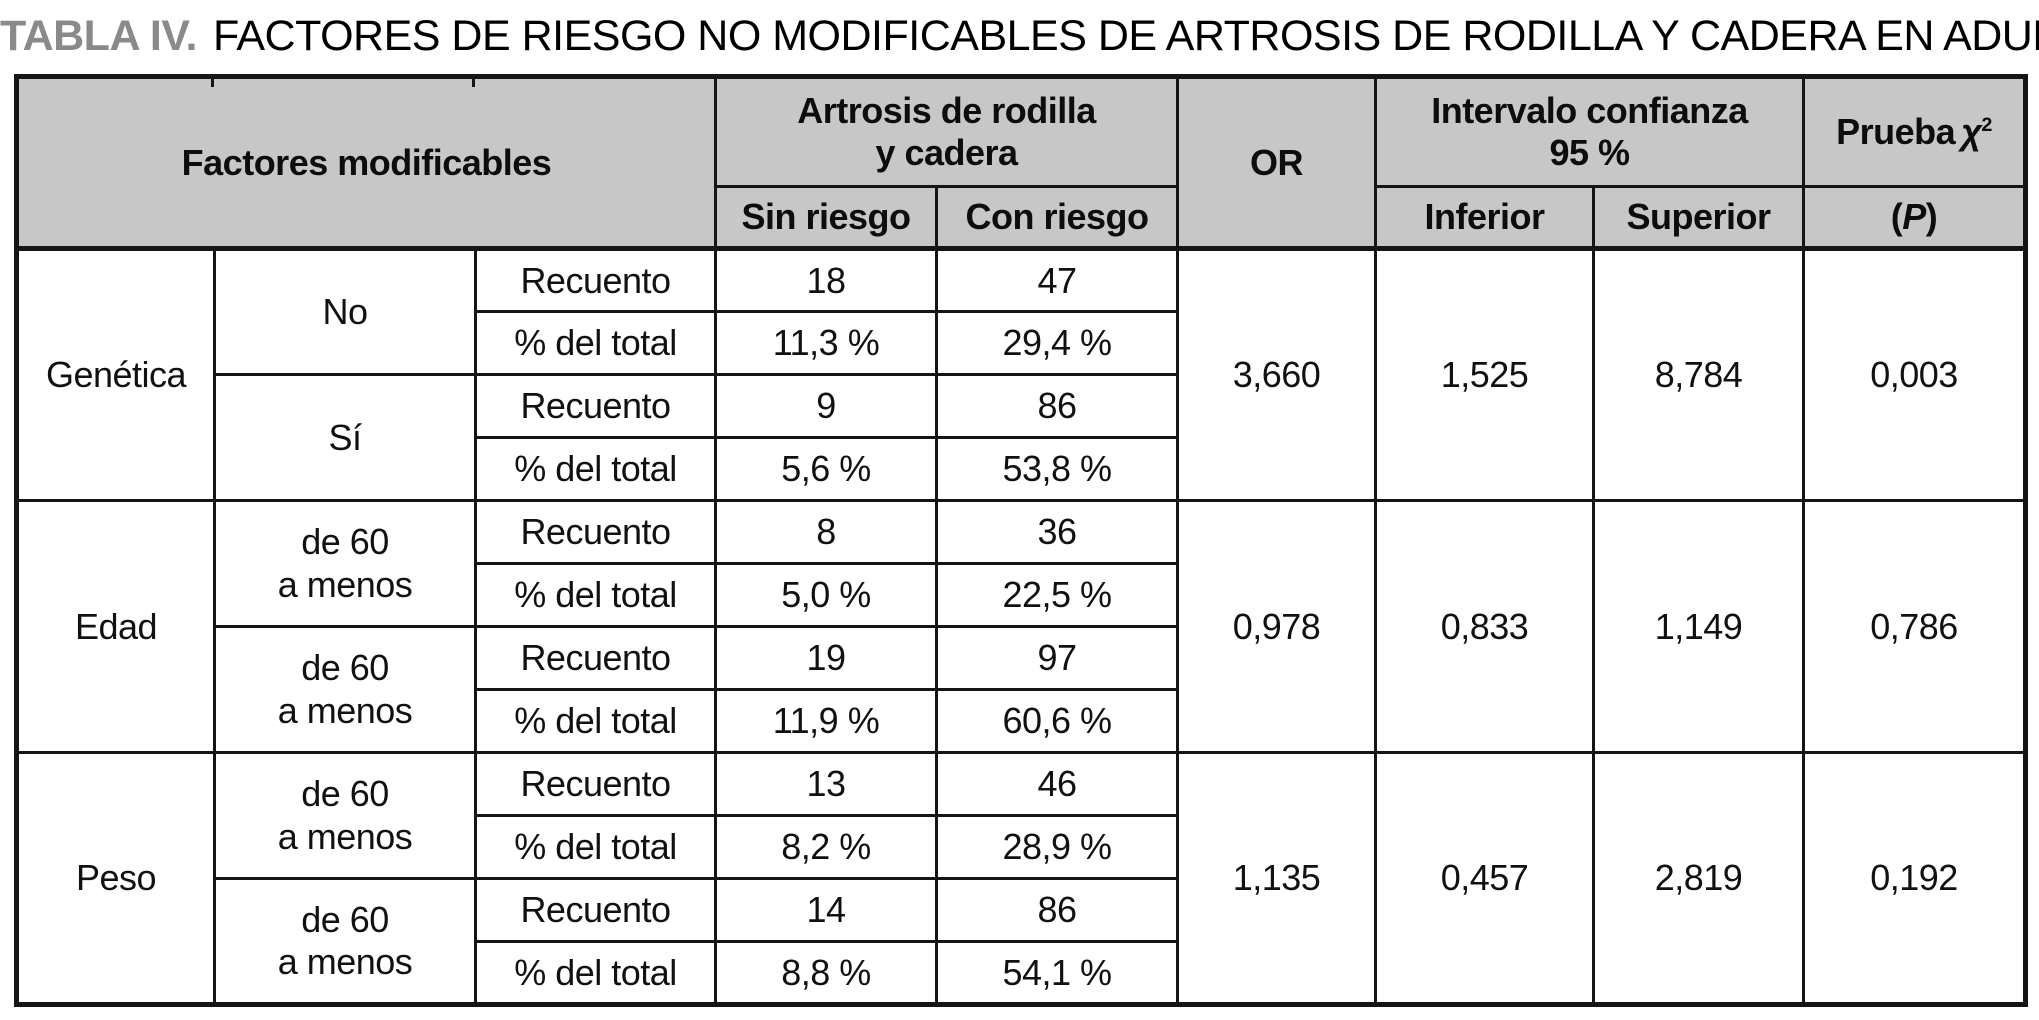  I want to click on cell-value-pct-con: 54,1 %, so click(1057, 973).